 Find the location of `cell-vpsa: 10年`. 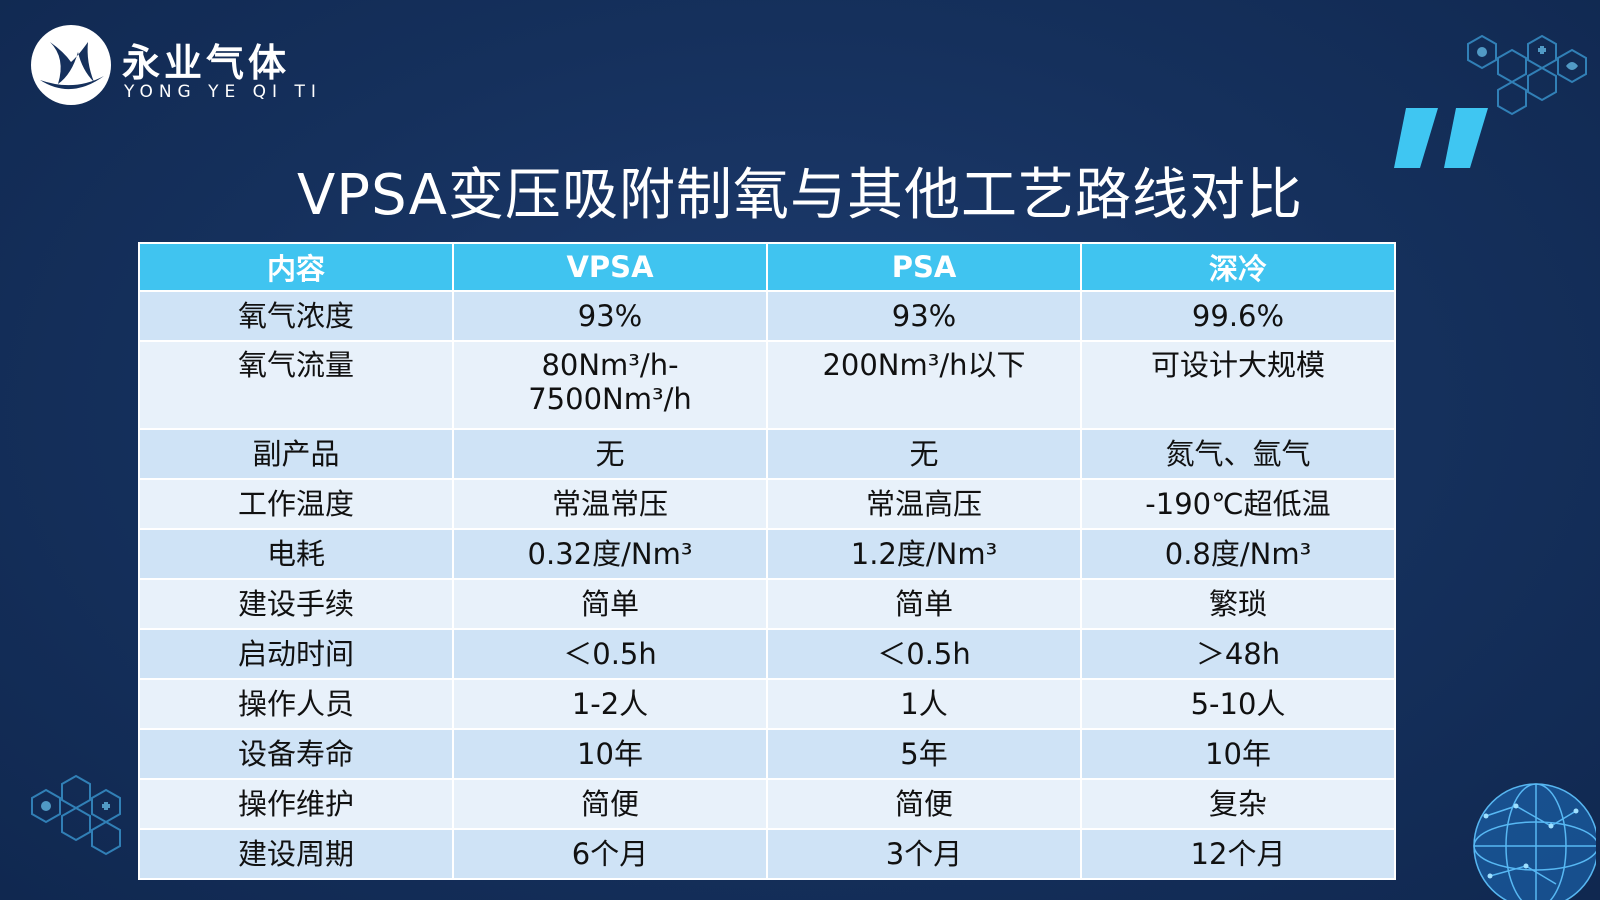

cell-vpsa: 10年 is located at coordinates (610, 754).